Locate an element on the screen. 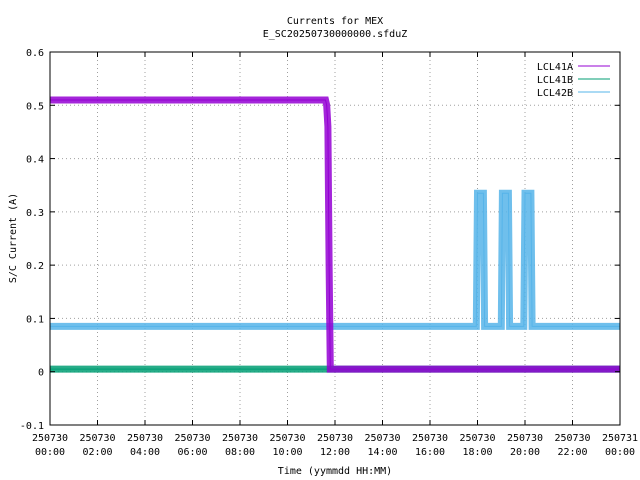  x-tick-time-label: 16:00 is located at coordinates (430, 452).